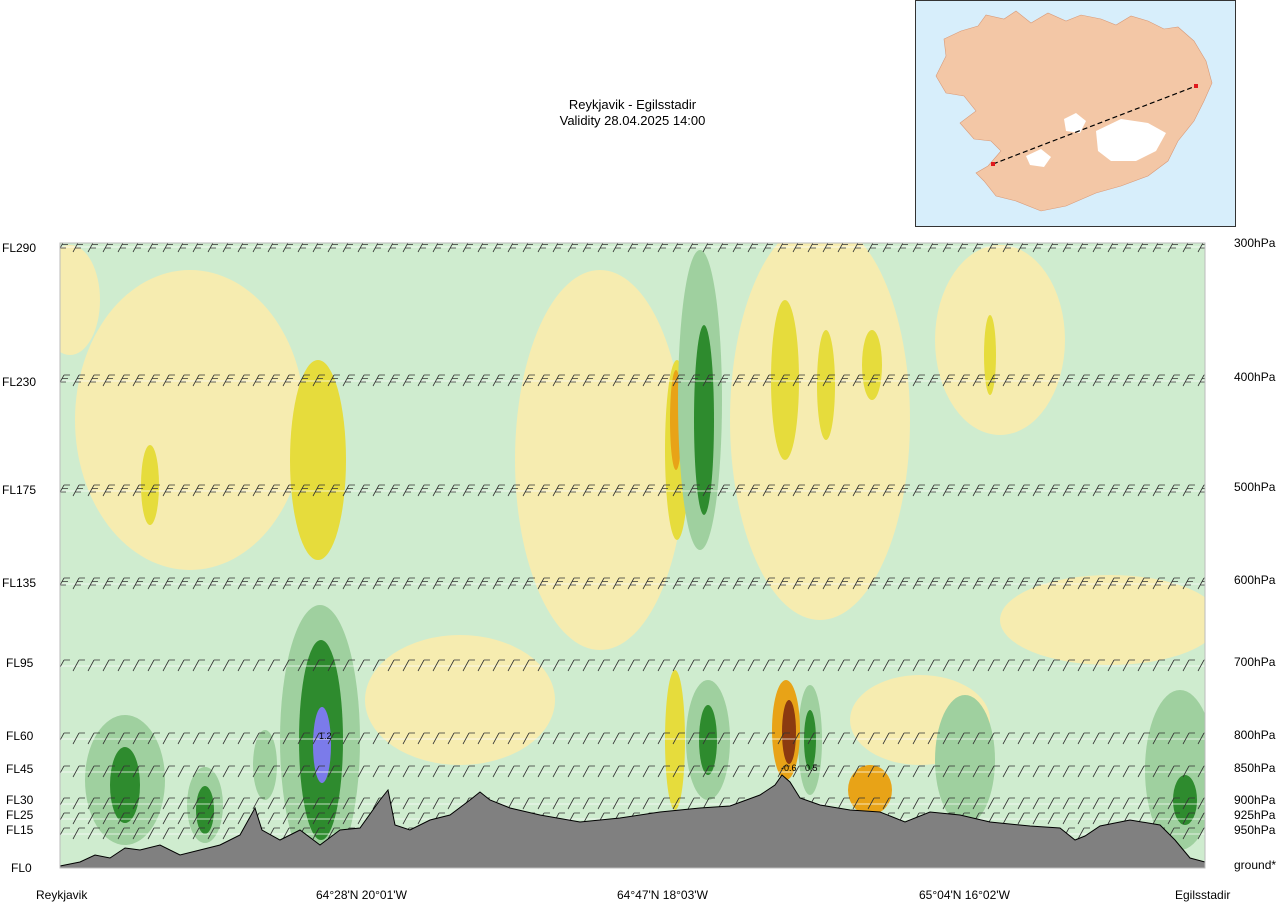  I want to click on annotation-label: 0.5, so click(811, 768).